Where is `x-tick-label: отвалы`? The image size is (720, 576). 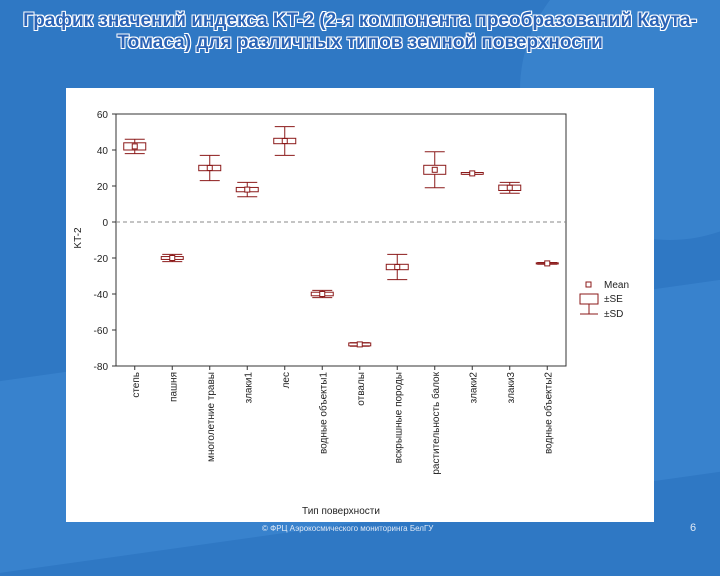
x-tick-label: отвалы is located at coordinates (361, 389).